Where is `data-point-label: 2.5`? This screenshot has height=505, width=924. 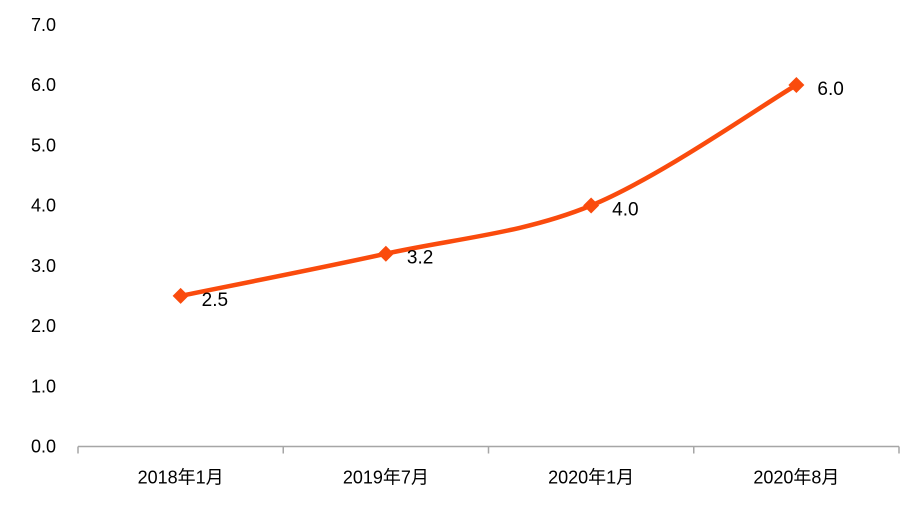 data-point-label: 2.5 is located at coordinates (215, 300).